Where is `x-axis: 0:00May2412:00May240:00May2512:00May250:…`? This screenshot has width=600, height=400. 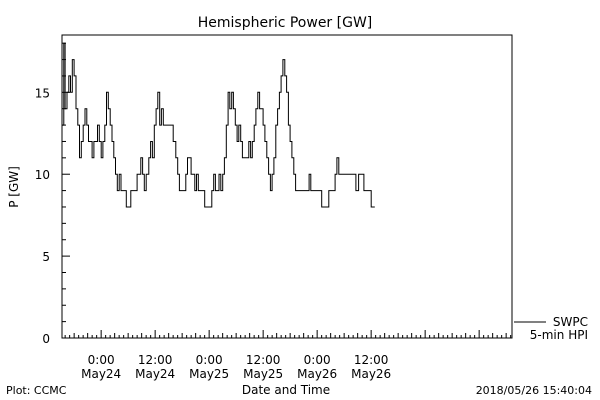
x-axis: 0:00May2412:00May240:00May2512:00May250:… is located at coordinates (288, 355).